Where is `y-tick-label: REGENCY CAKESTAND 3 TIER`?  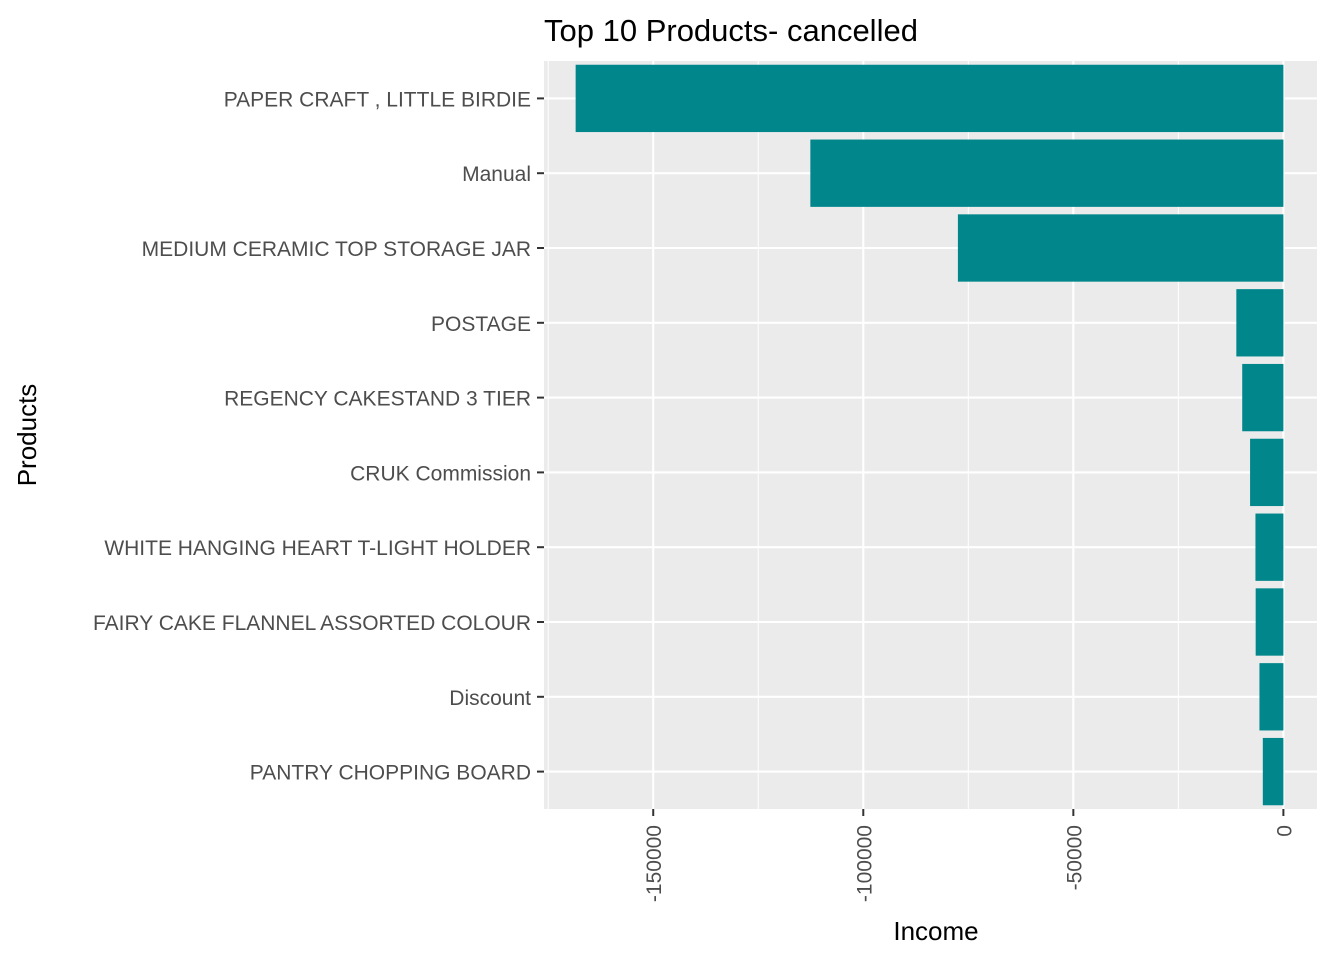
y-tick-label: REGENCY CAKESTAND 3 TIER is located at coordinates (377, 399).